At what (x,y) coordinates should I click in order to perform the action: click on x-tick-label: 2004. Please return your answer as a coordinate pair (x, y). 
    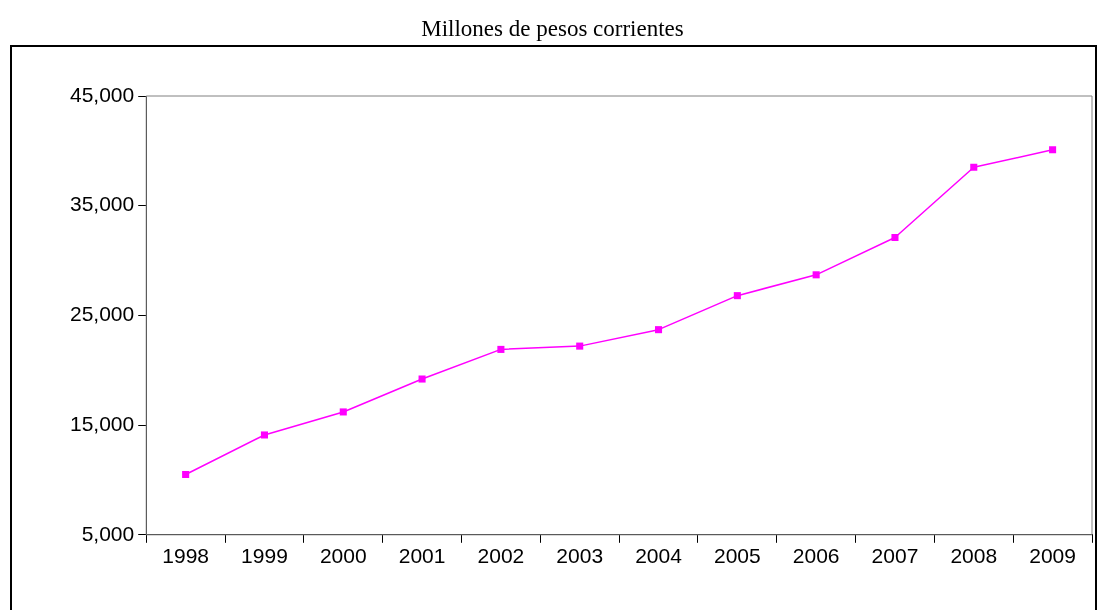
    Looking at the image, I should click on (659, 556).